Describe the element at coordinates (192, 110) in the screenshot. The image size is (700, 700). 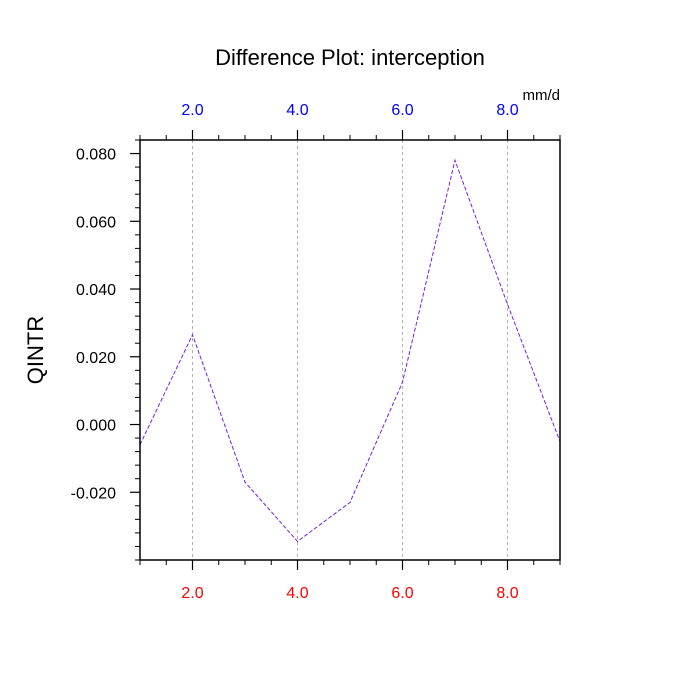
I see `top-tick-label: 2.0` at that location.